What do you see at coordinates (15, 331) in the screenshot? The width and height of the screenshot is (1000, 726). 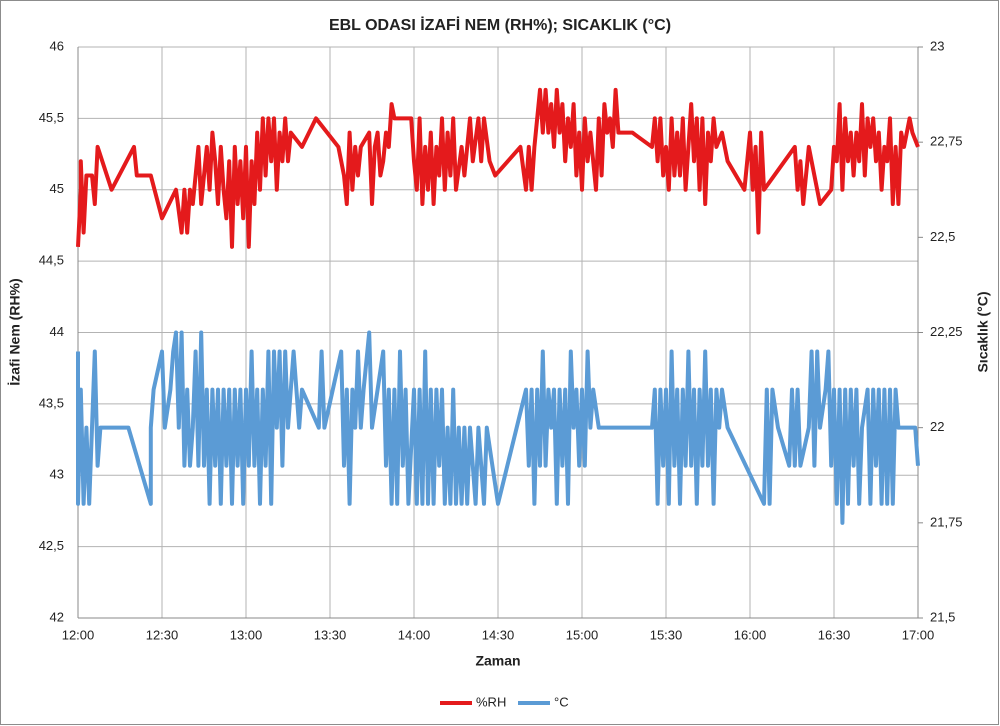 I see `y-axis-label: İzafi Nem (RH%)` at bounding box center [15, 331].